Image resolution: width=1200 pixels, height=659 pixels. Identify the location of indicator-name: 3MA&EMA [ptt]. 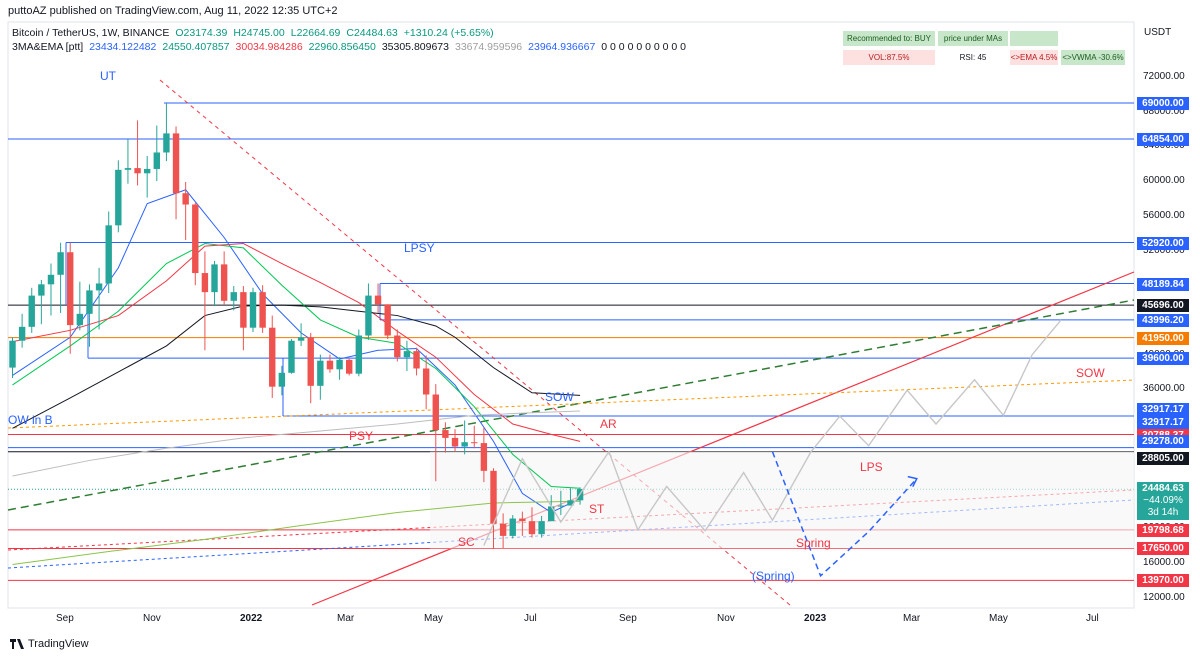
(48, 47).